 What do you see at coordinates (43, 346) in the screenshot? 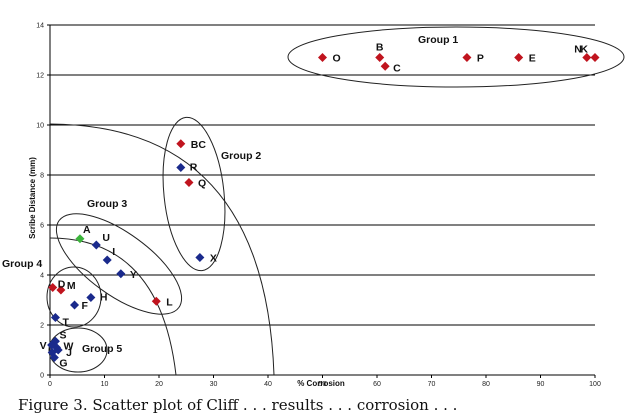
I see `point-label: V` at bounding box center [43, 346].